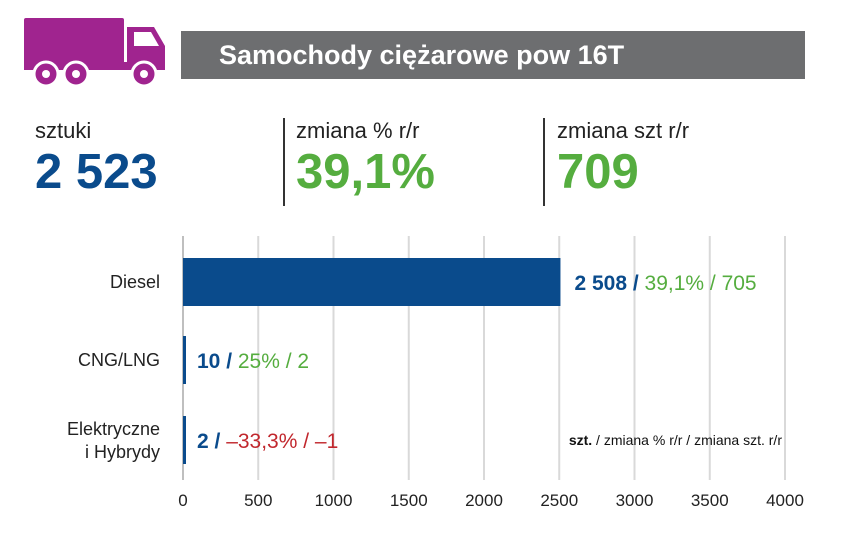 Image resolution: width=841 pixels, height=544 pixels. What do you see at coordinates (598, 172) in the screenshot?
I see `kpi-abs-change-value: 709` at bounding box center [598, 172].